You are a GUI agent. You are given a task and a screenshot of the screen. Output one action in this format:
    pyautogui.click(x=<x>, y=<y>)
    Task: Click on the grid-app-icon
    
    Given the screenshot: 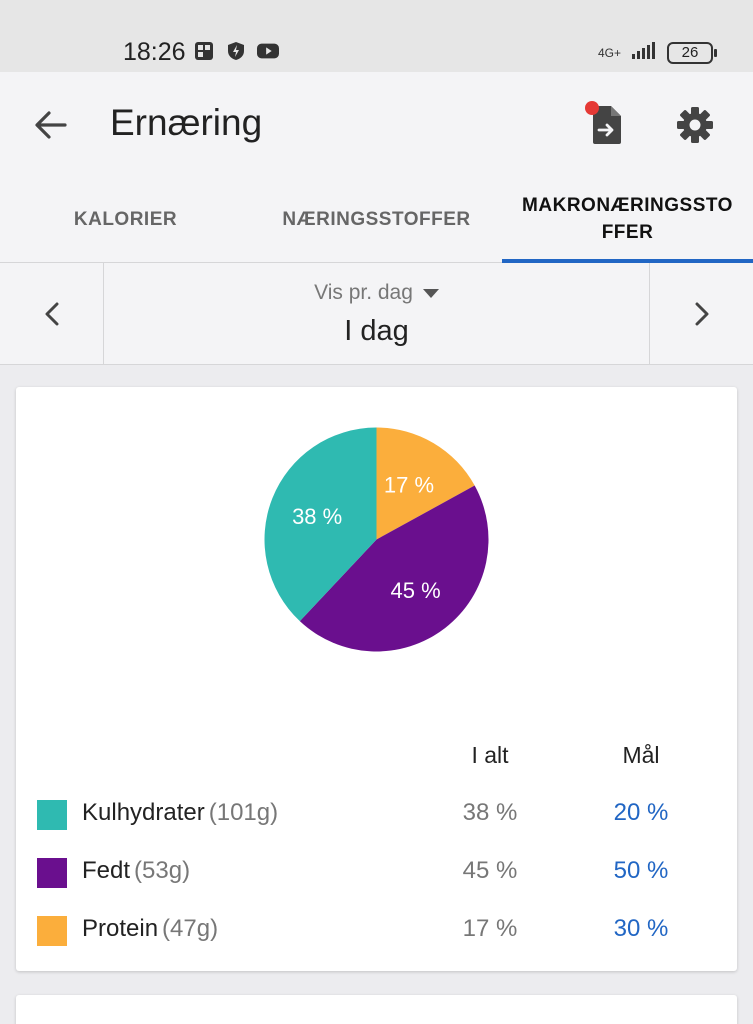 What is the action you would take?
    pyautogui.click(x=204, y=51)
    